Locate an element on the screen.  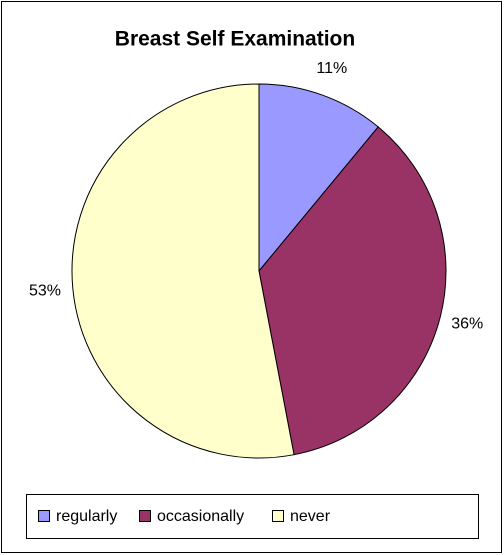
chart-title: Breast Self Examination is located at coordinates (235, 39).